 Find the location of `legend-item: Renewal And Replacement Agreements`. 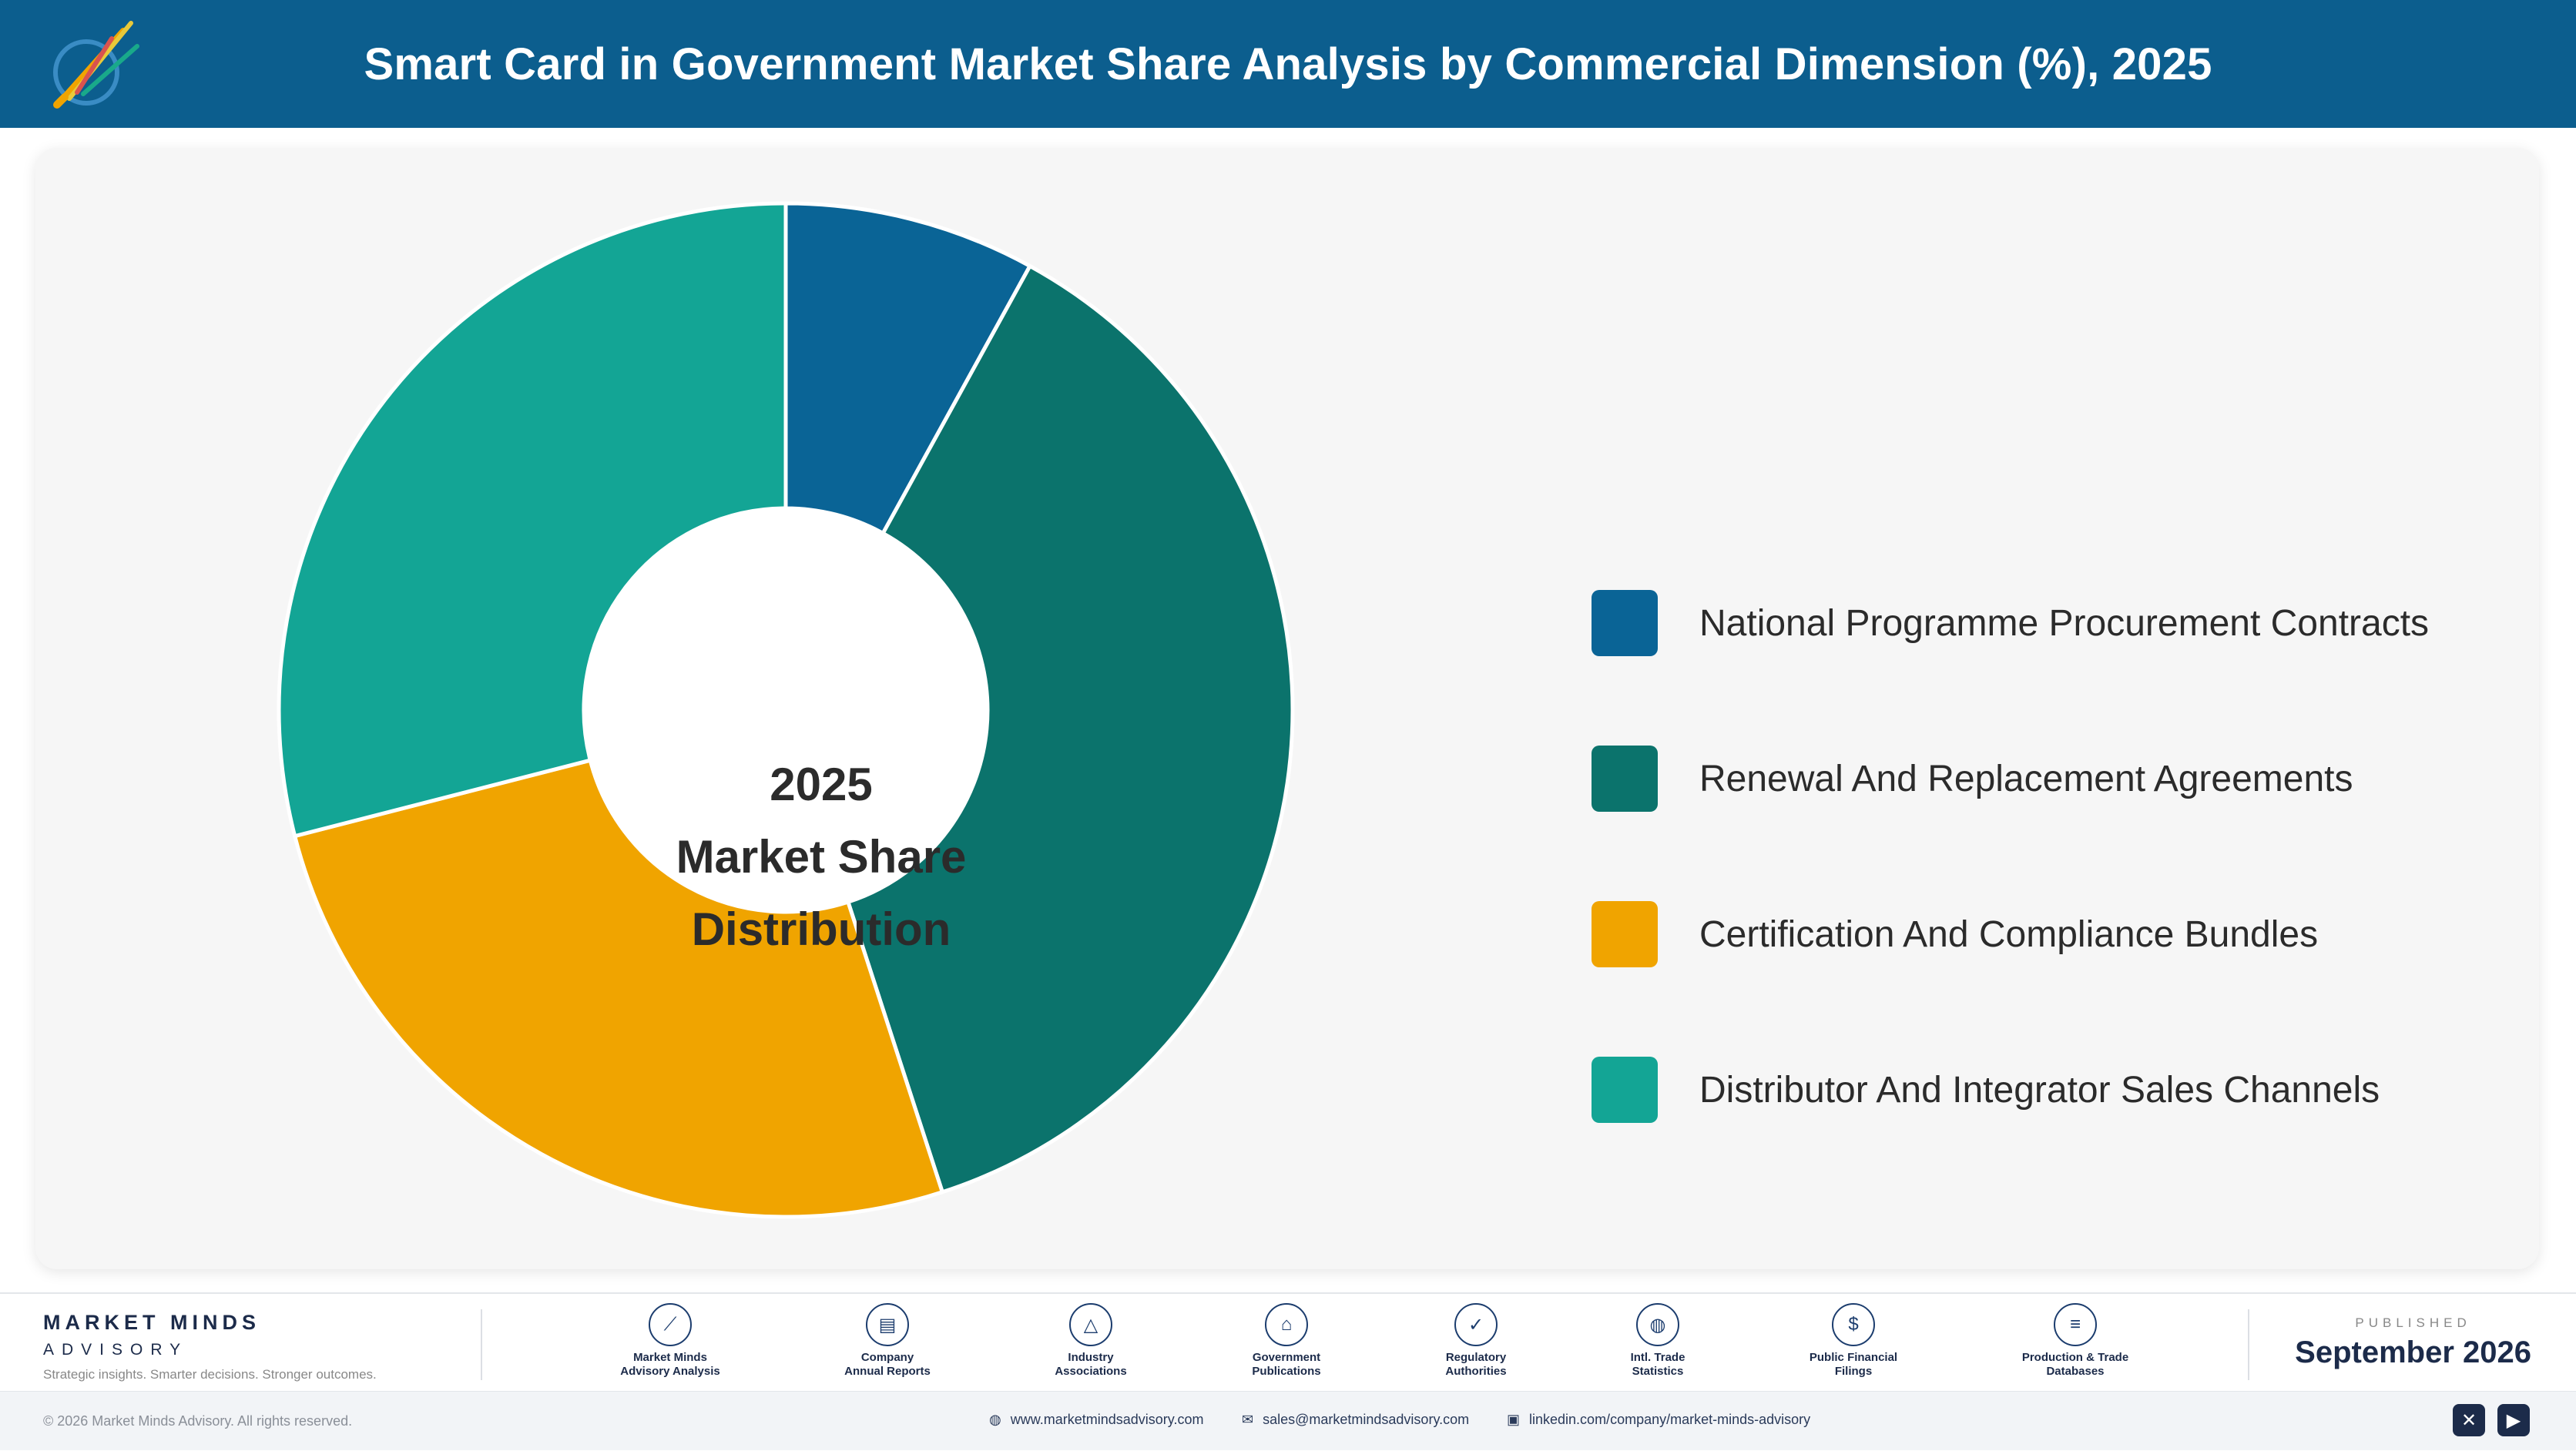

legend-item: Renewal And Replacement Agreements is located at coordinates (1972, 779).